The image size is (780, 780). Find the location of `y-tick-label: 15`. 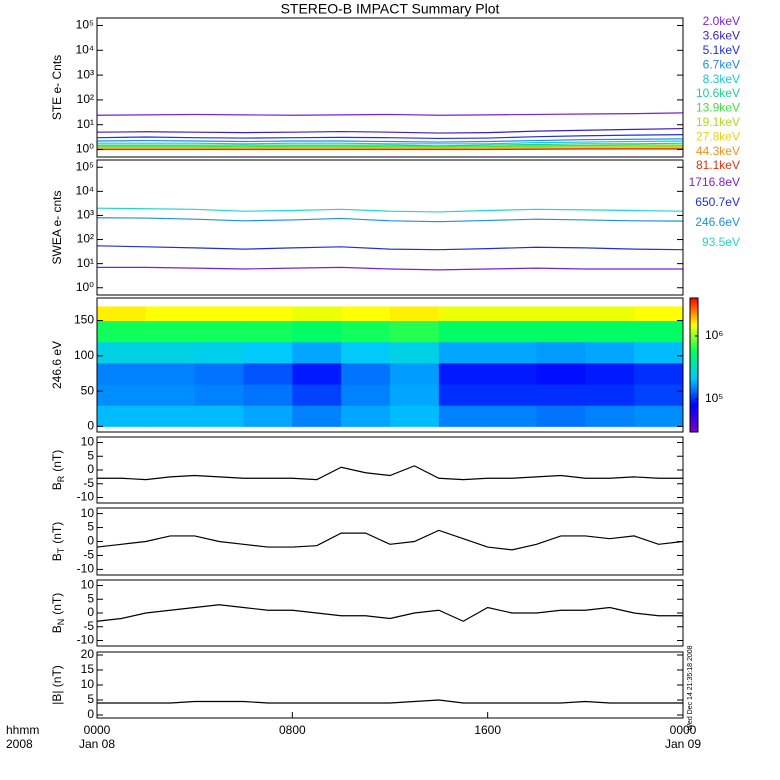

y-tick-label: 15 is located at coordinates (88, 669).